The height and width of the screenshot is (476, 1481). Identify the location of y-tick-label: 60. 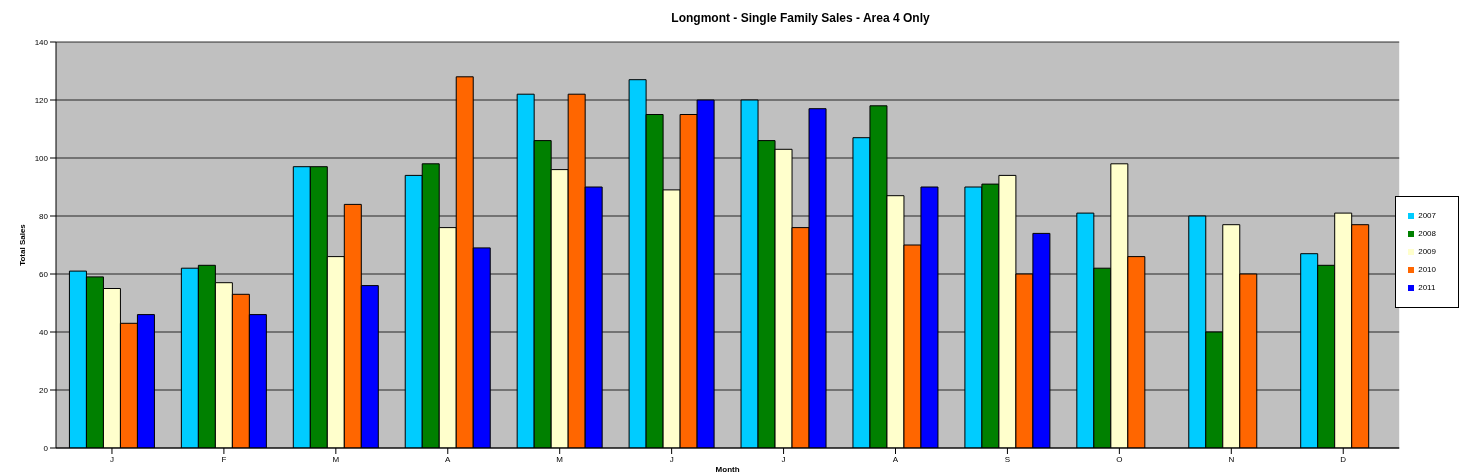
(44, 274).